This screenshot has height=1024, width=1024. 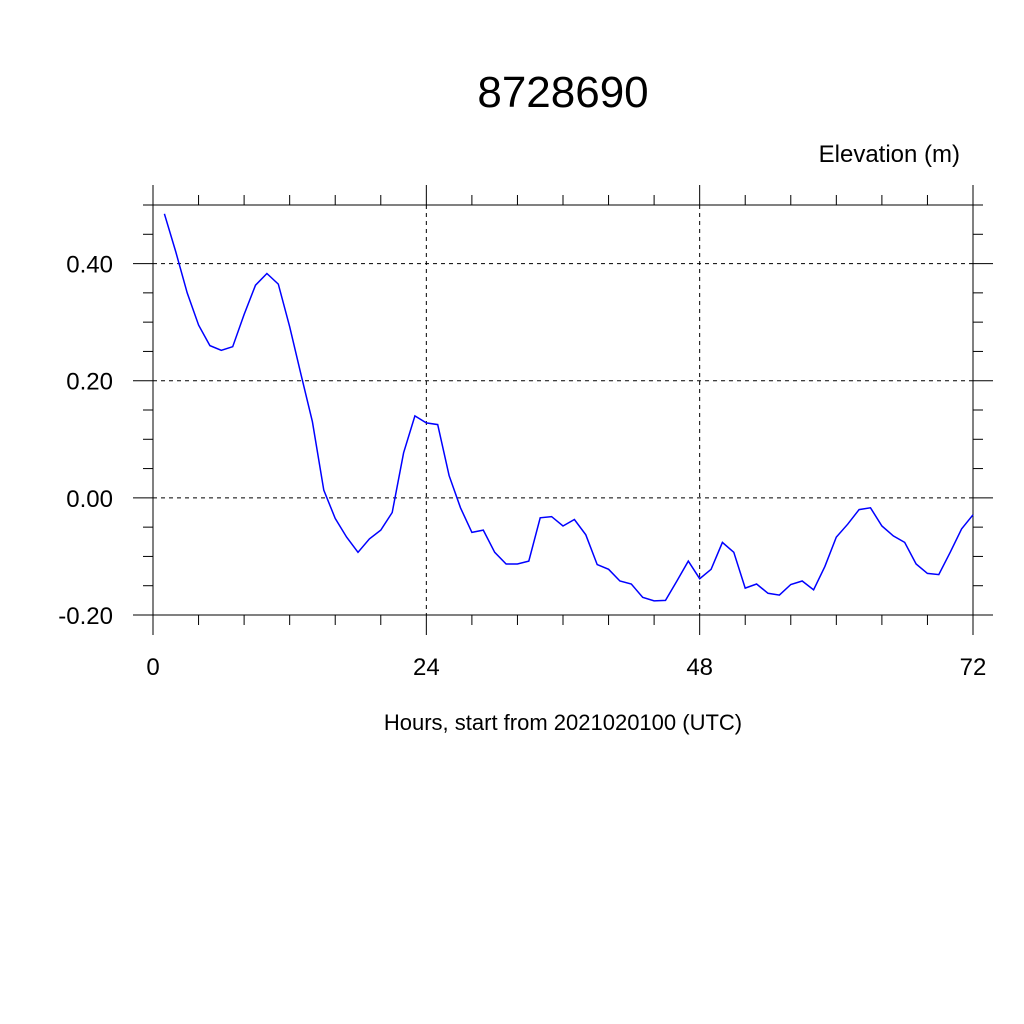 I want to click on x-tick-label: 72, so click(x=973, y=667).